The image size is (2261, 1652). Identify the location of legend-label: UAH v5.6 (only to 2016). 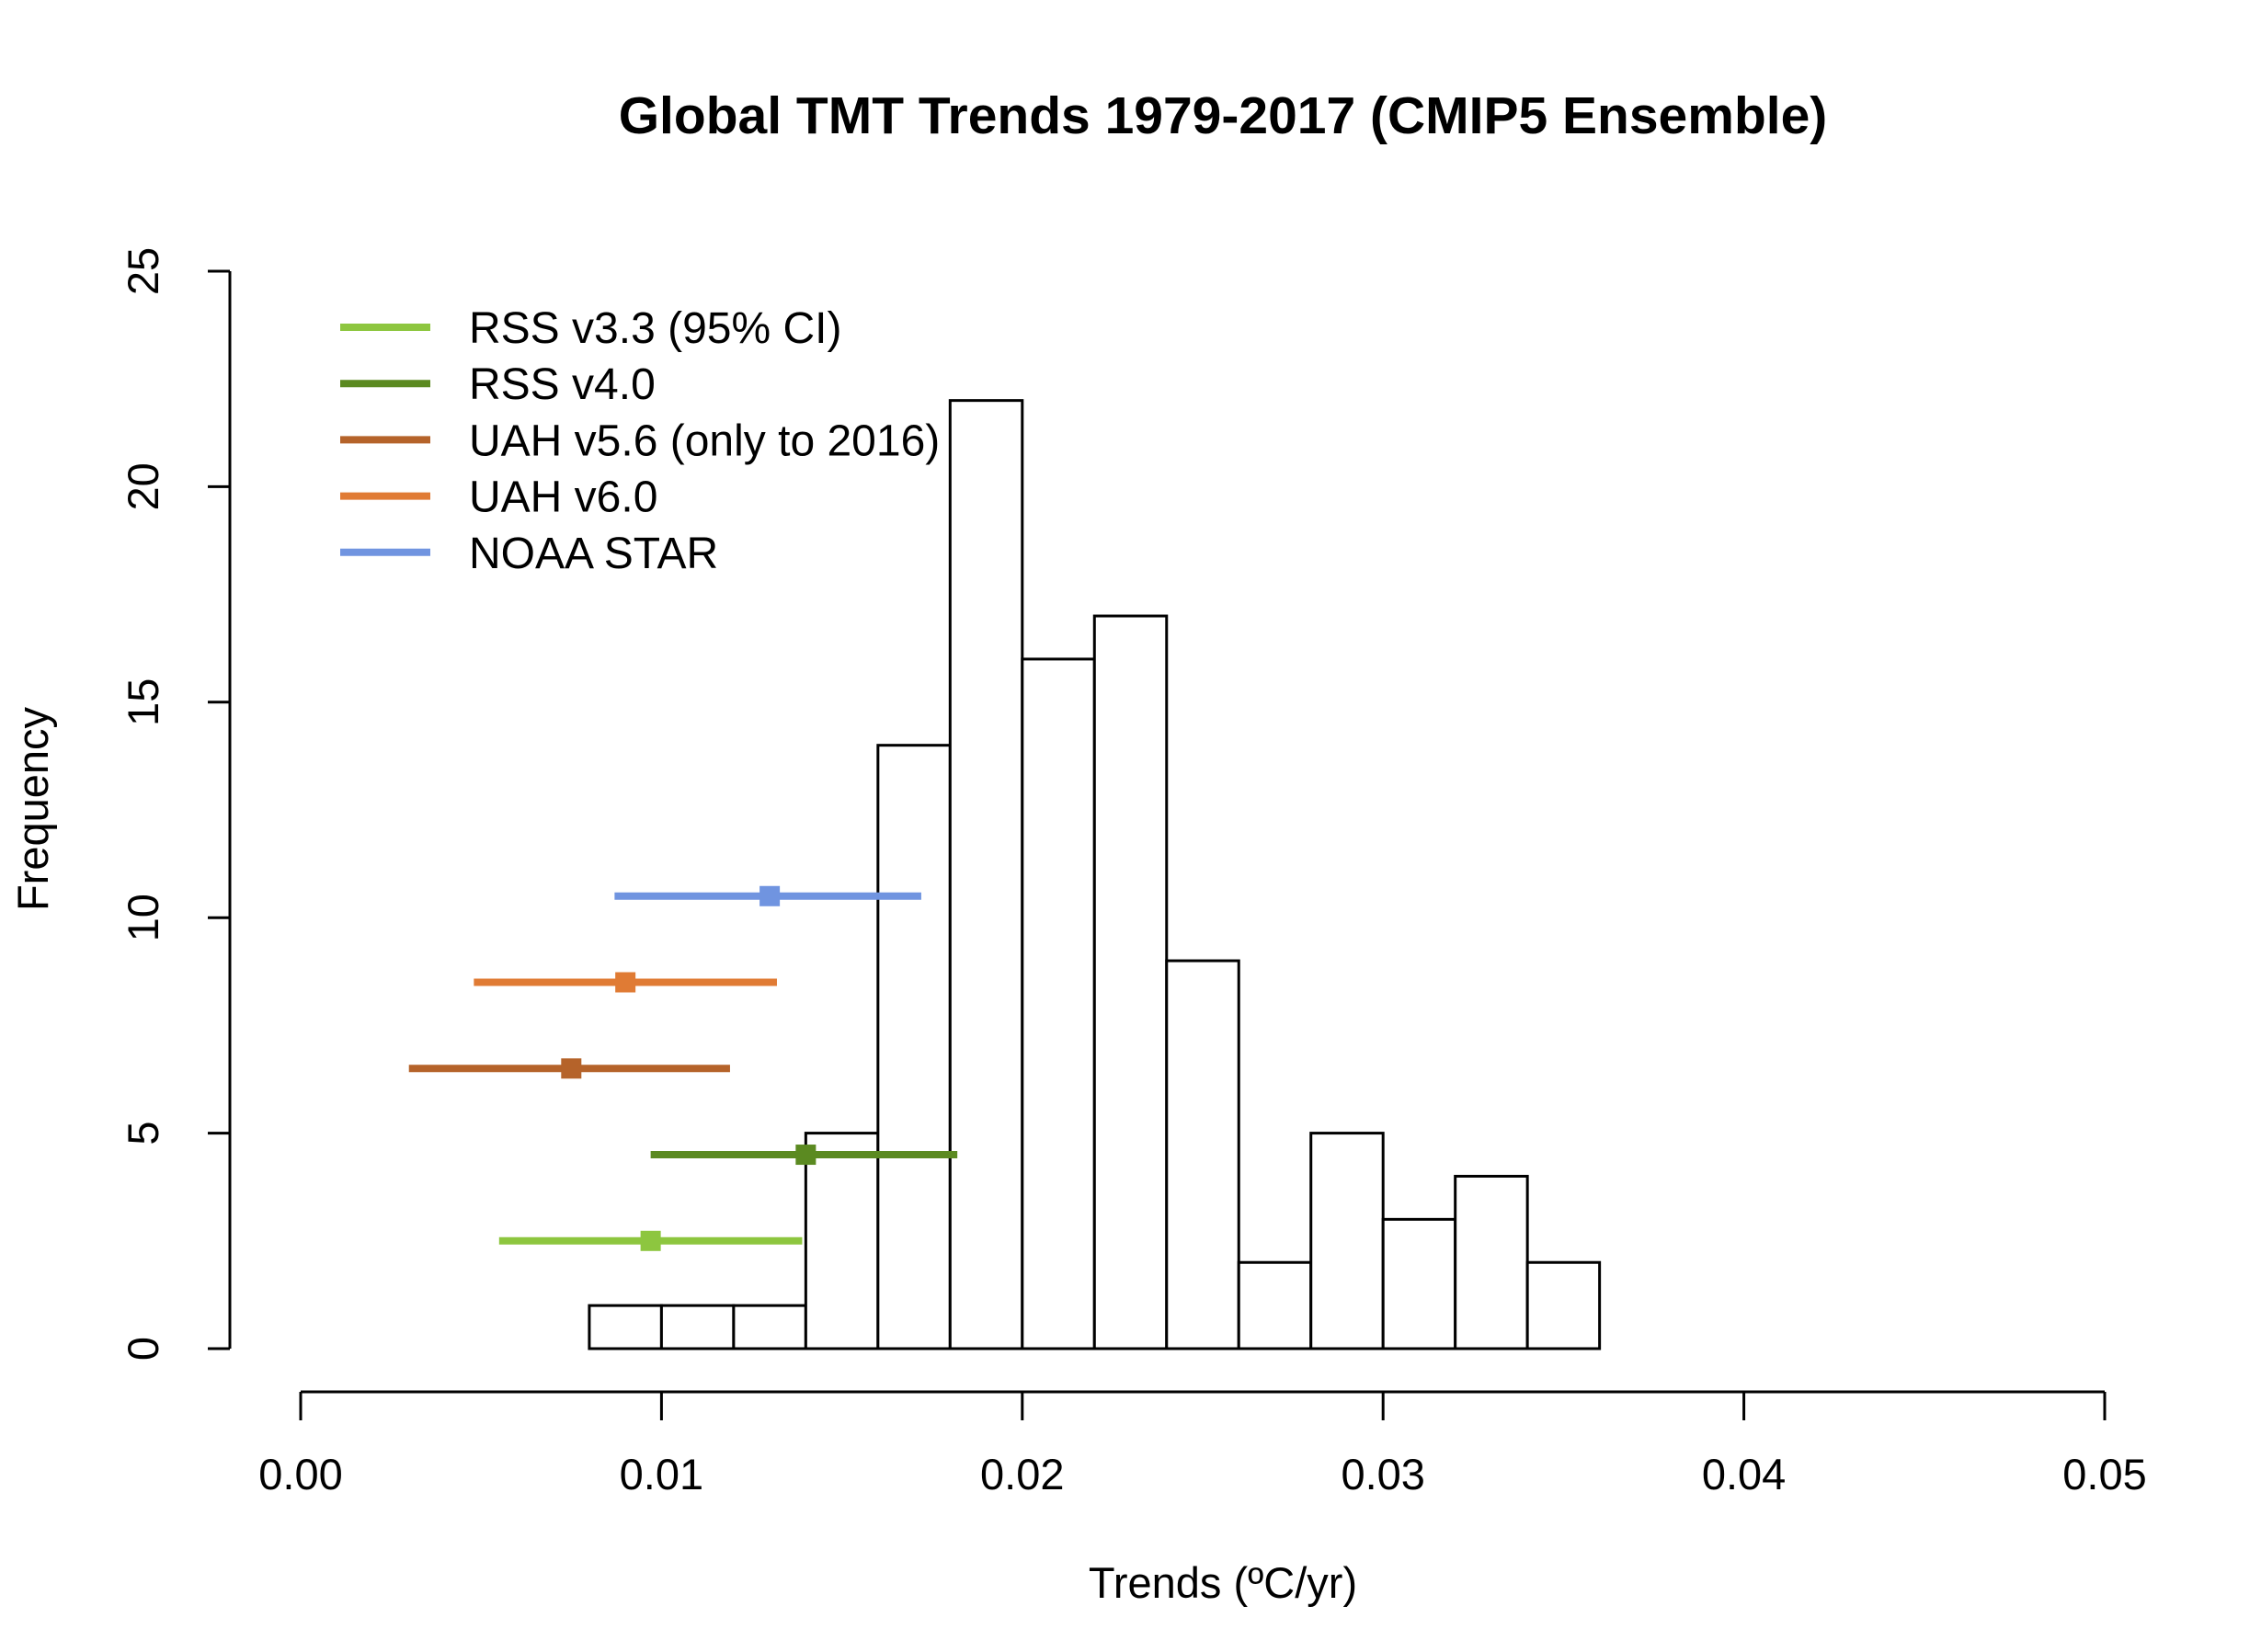
(704, 441).